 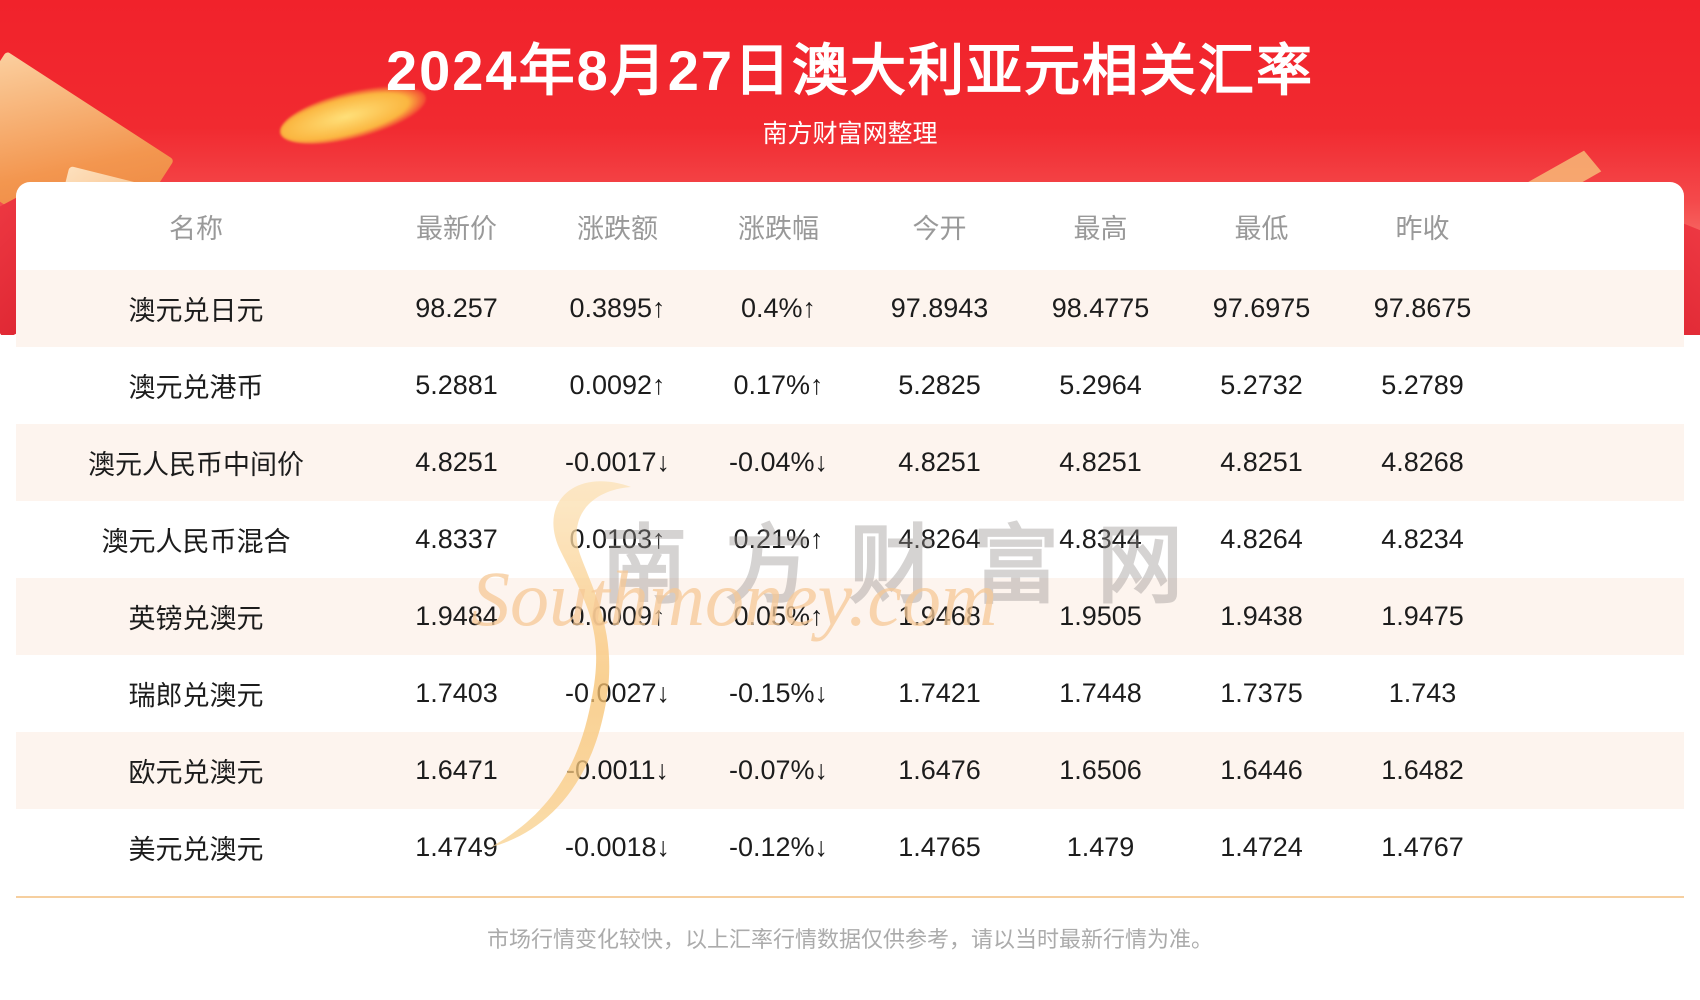 I want to click on cell-open: 1.7421, so click(x=939, y=693).